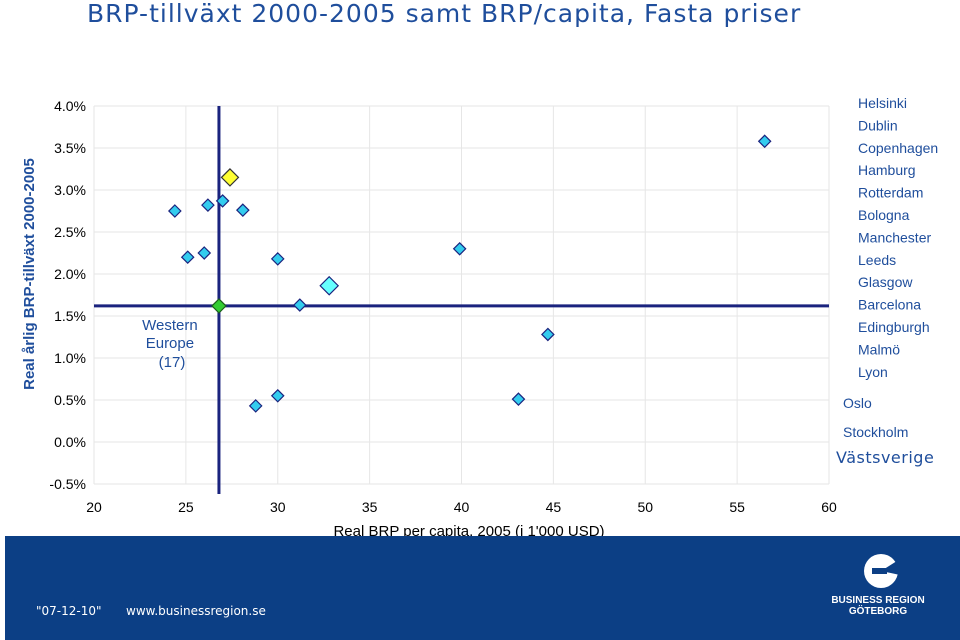 Image resolution: width=960 pixels, height=640 pixels. What do you see at coordinates (370, 507) in the screenshot?
I see `x-tick-label: 35` at bounding box center [370, 507].